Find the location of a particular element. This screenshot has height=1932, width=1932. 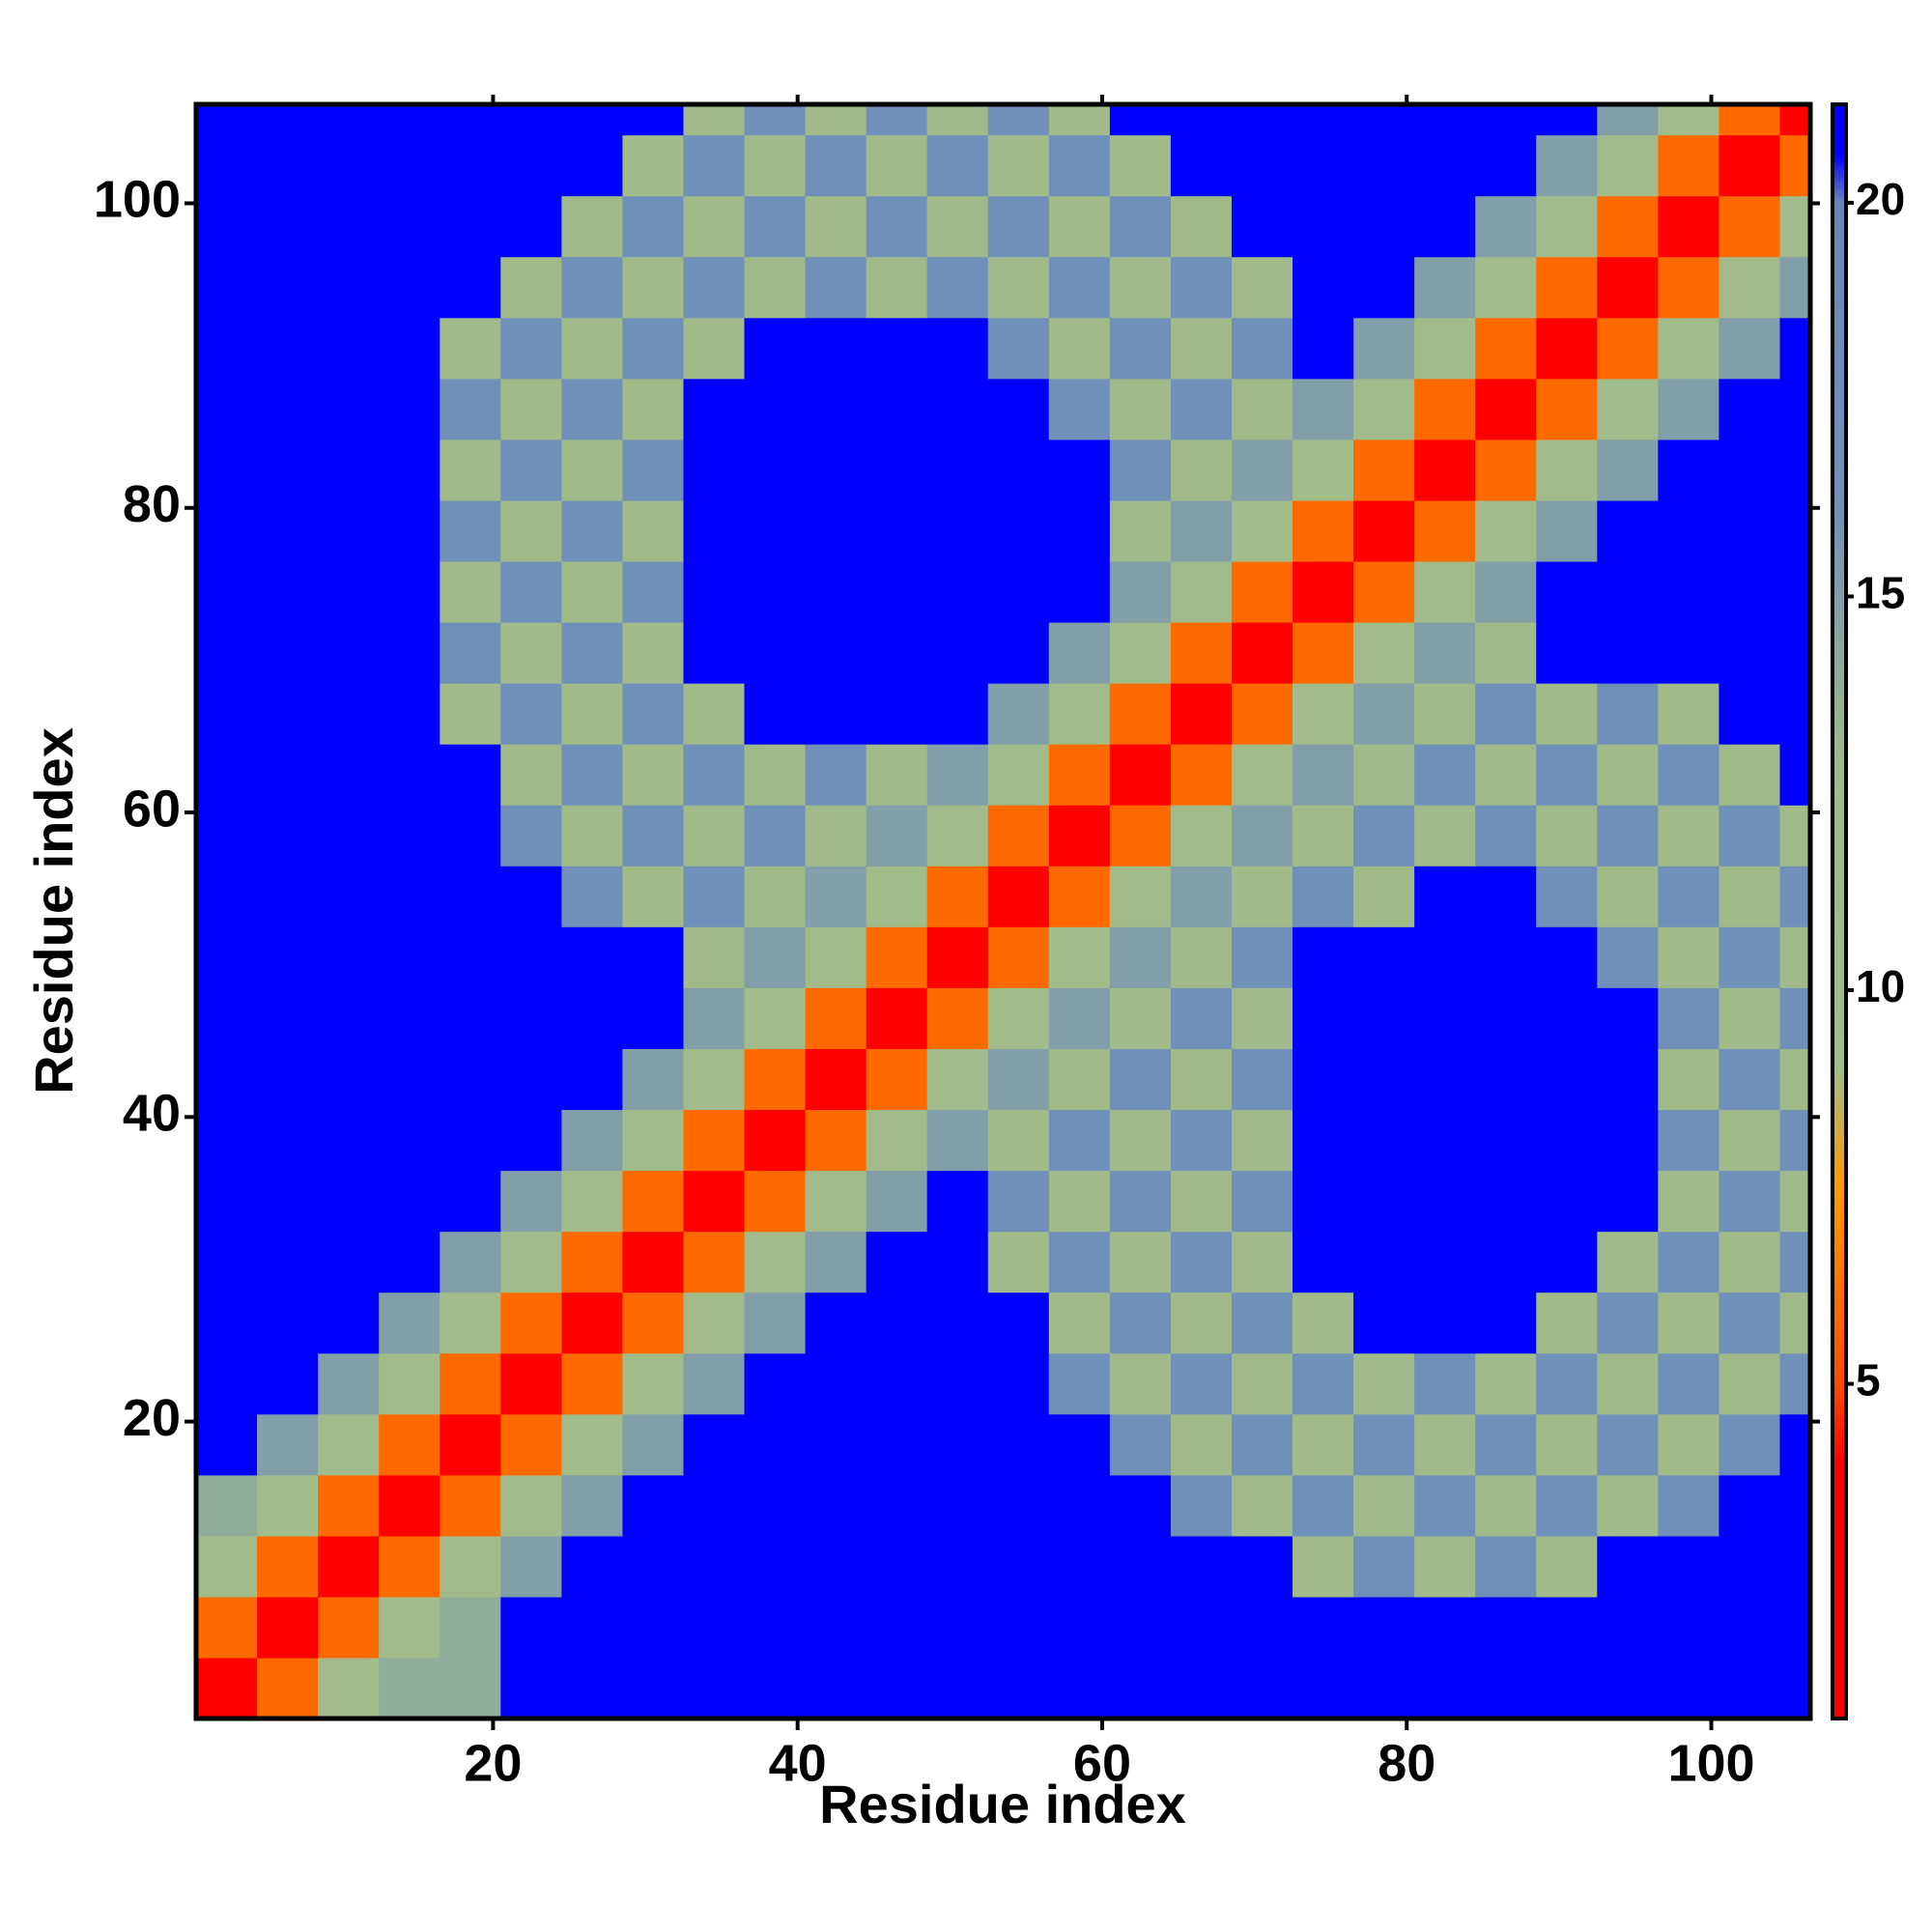

x-tick-label: 60 is located at coordinates (1102, 1763).